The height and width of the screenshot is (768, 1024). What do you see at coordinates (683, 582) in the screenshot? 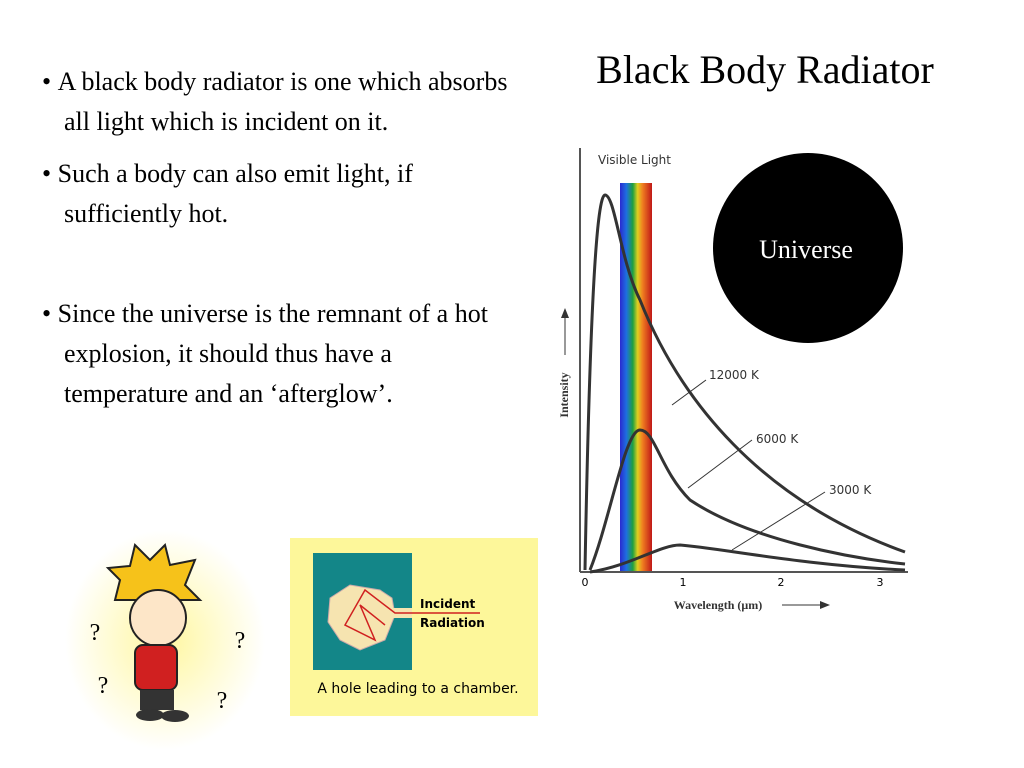
I see `x-tick-label: 1` at bounding box center [683, 582].